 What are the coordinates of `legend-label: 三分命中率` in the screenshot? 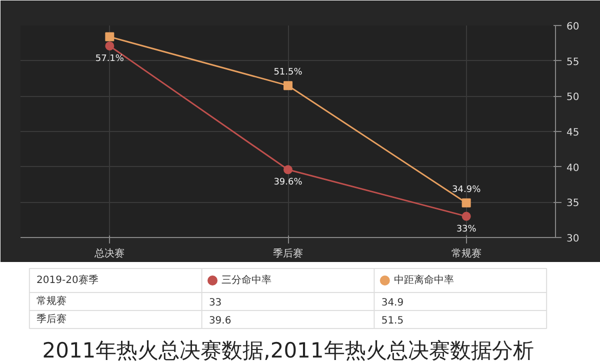 It's located at (246, 280).